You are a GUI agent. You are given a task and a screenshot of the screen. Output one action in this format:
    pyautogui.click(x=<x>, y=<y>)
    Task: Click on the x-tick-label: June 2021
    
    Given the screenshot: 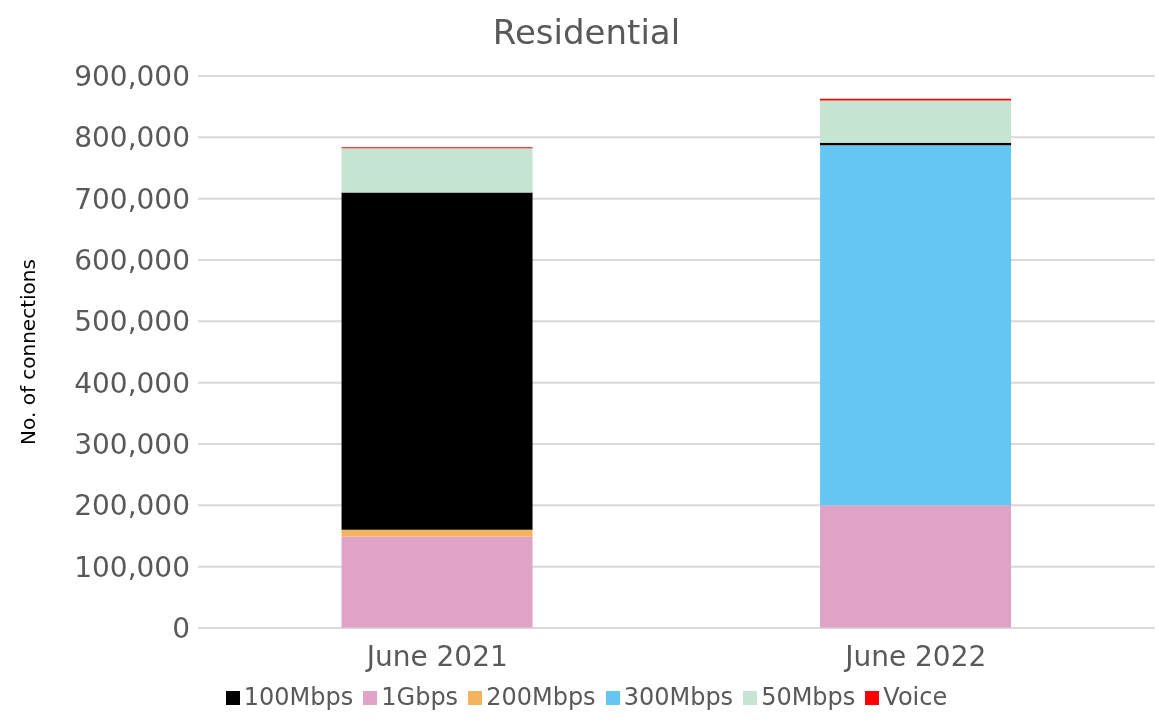 What is the action you would take?
    pyautogui.click(x=436, y=656)
    